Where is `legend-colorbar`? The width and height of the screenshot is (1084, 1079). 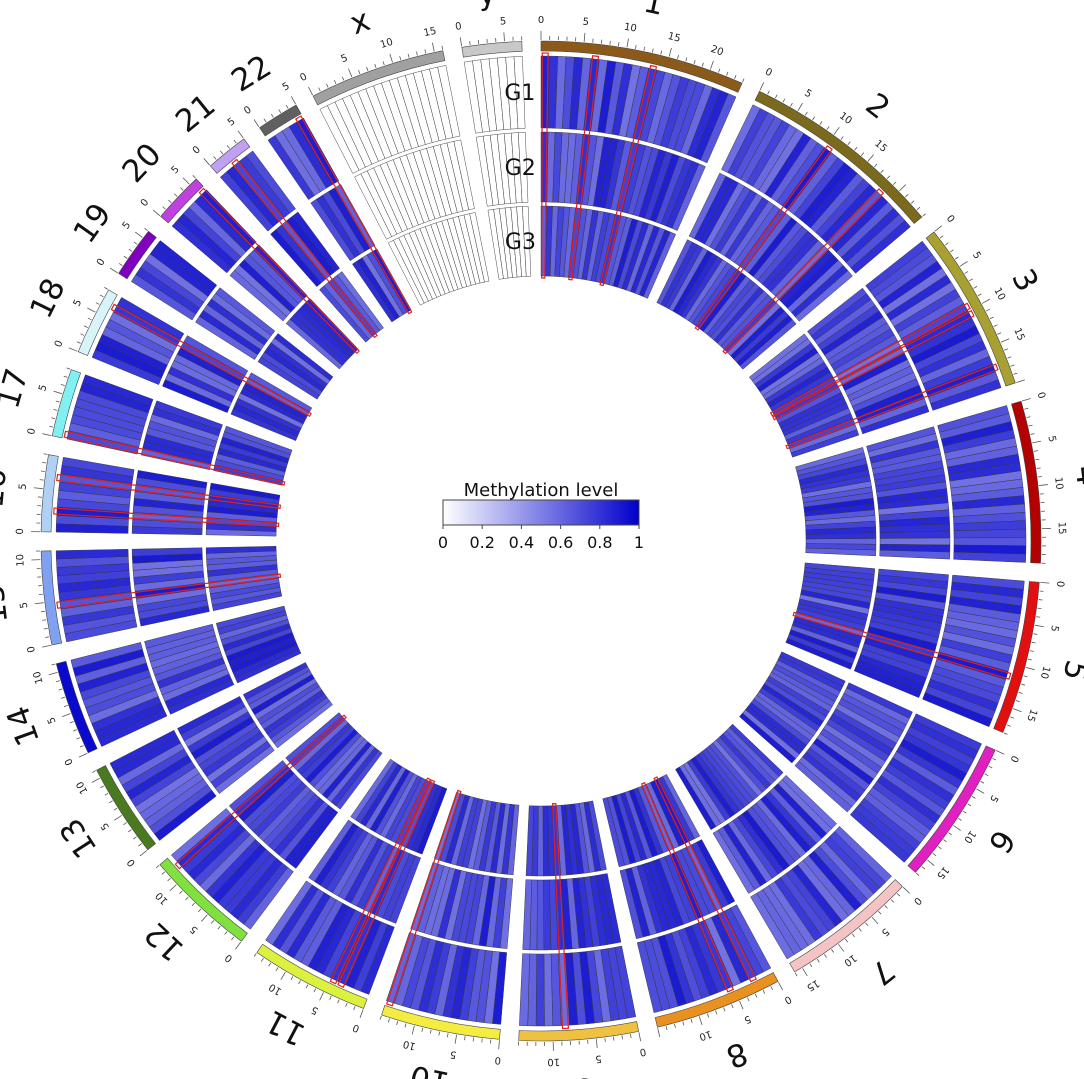 legend-colorbar is located at coordinates (541, 512).